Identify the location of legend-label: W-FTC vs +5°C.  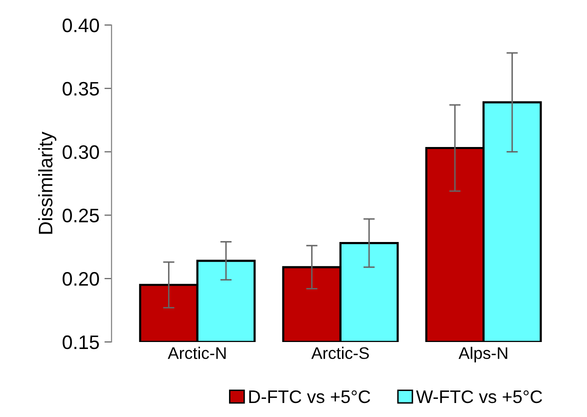
(479, 397).